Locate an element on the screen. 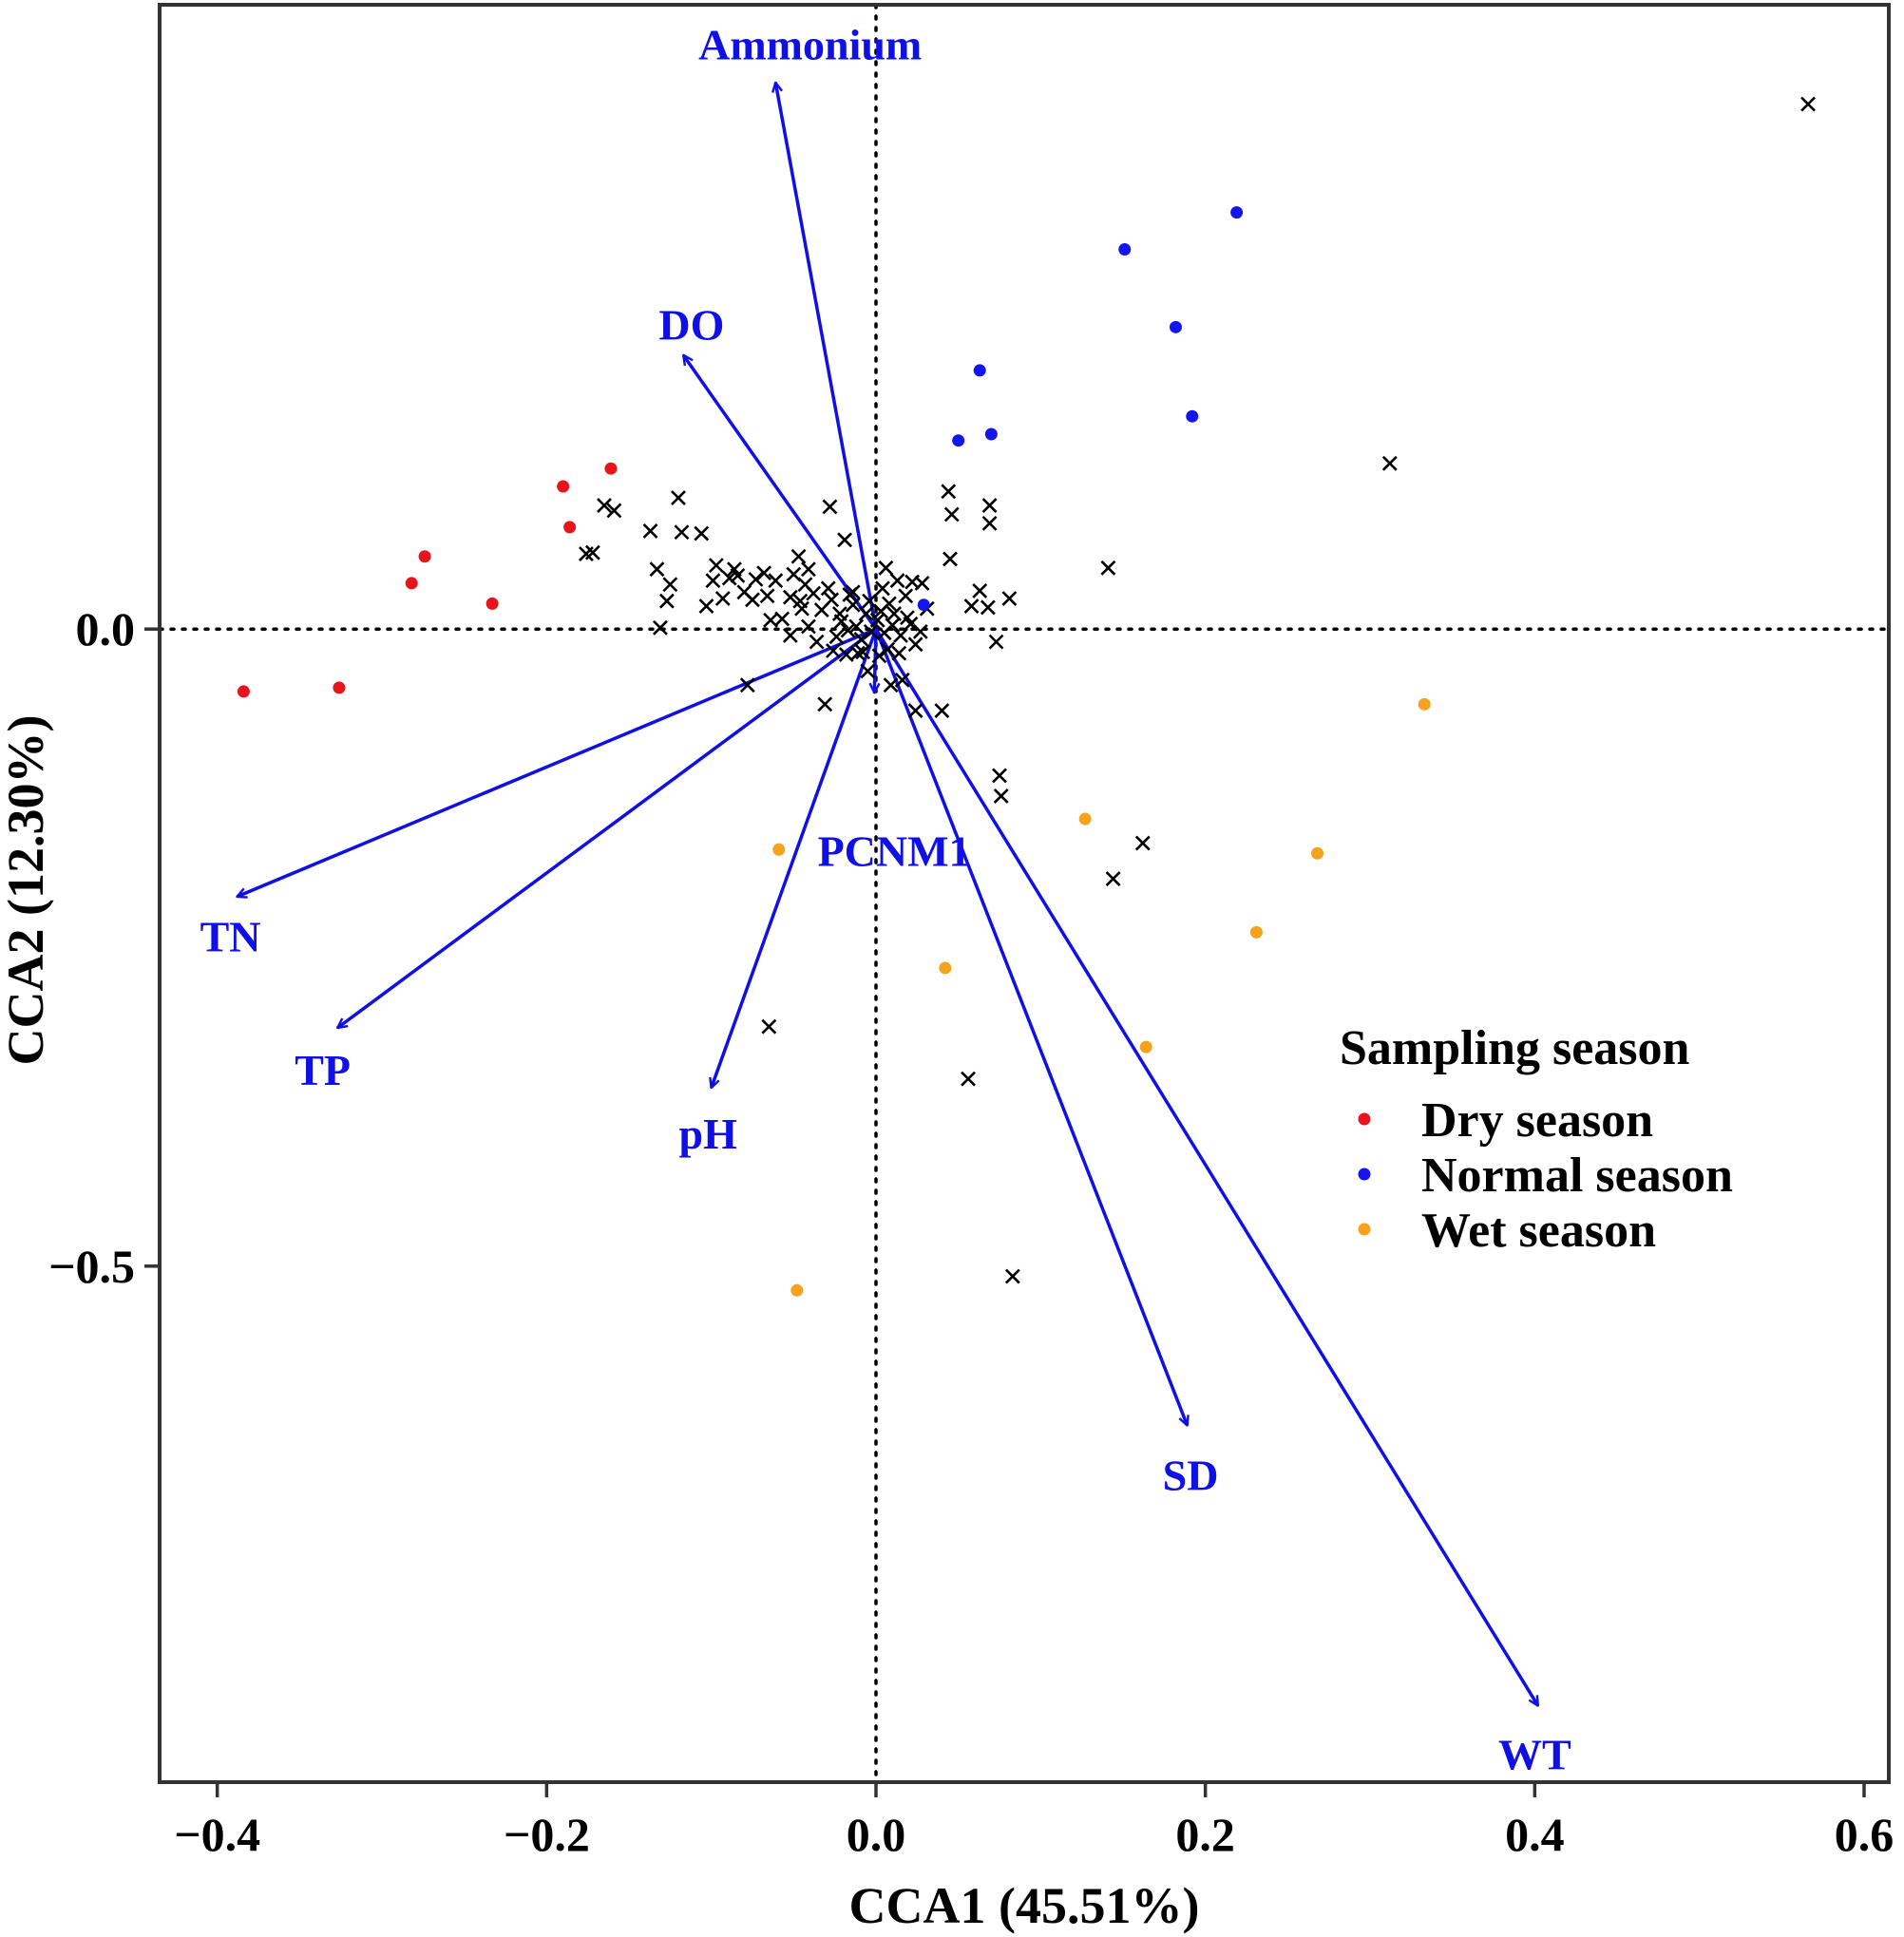 Image resolution: width=1904 pixels, height=1937 pixels. vector-label-do: DO is located at coordinates (691, 325).